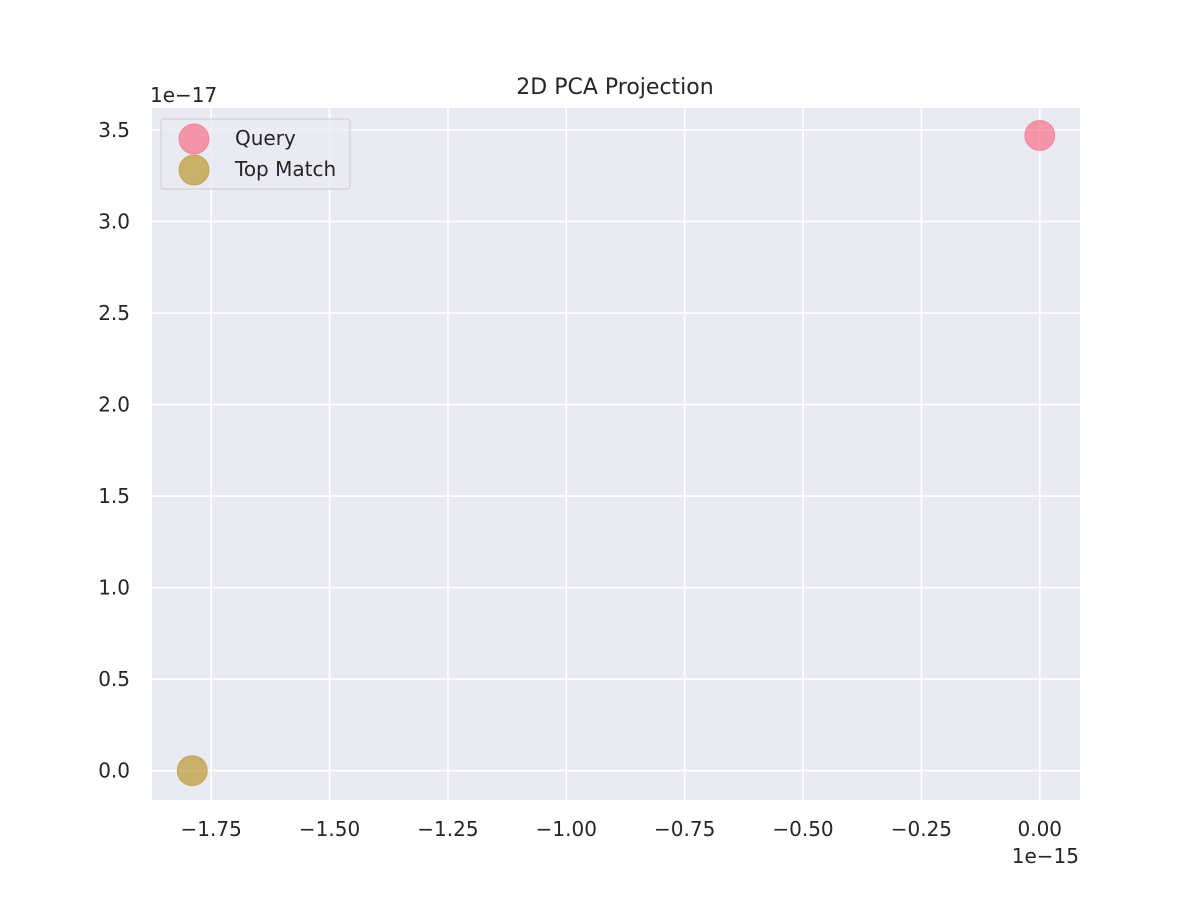 The height and width of the screenshot is (900, 1200). Describe the element at coordinates (192, 771) in the screenshot. I see `scatter-point-top-match` at that location.